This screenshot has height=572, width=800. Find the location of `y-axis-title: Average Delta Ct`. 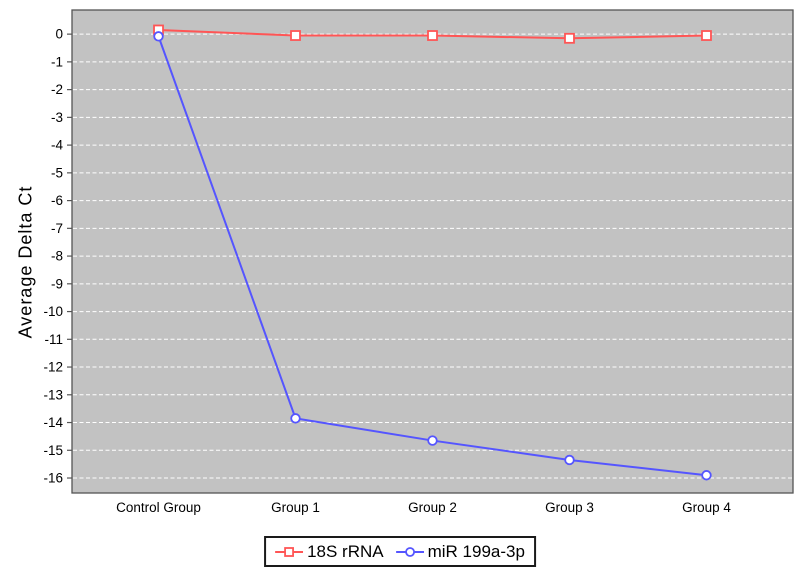

y-axis-title: Average Delta Ct is located at coordinates (25, 262).